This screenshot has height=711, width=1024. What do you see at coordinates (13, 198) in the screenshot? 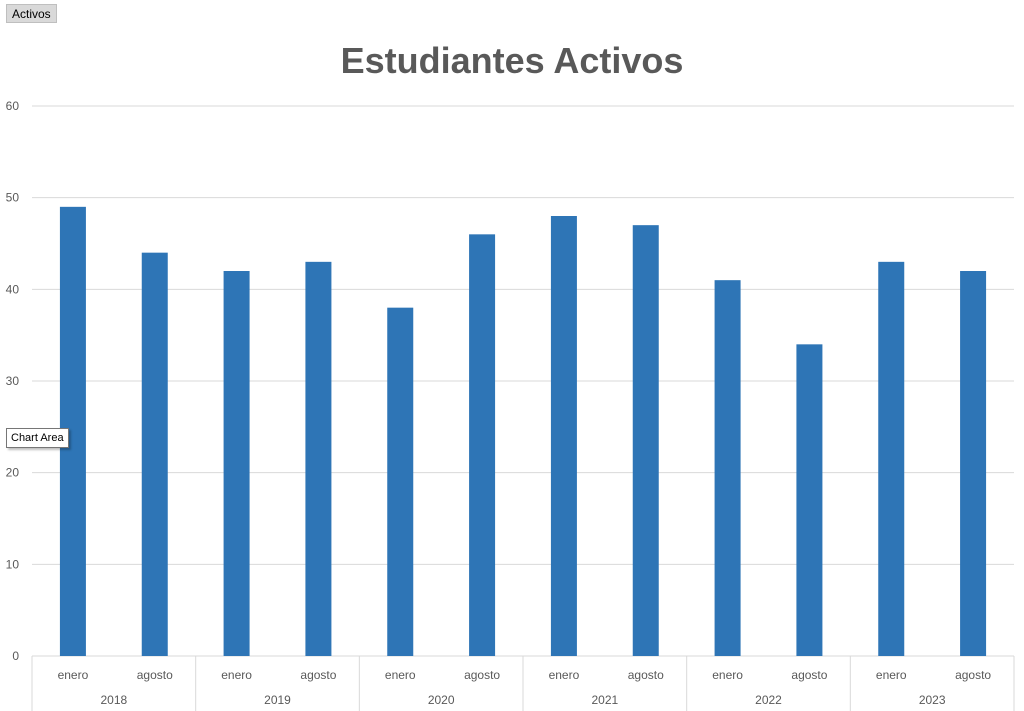
I see `y-tick-label-50: 50` at bounding box center [13, 198].